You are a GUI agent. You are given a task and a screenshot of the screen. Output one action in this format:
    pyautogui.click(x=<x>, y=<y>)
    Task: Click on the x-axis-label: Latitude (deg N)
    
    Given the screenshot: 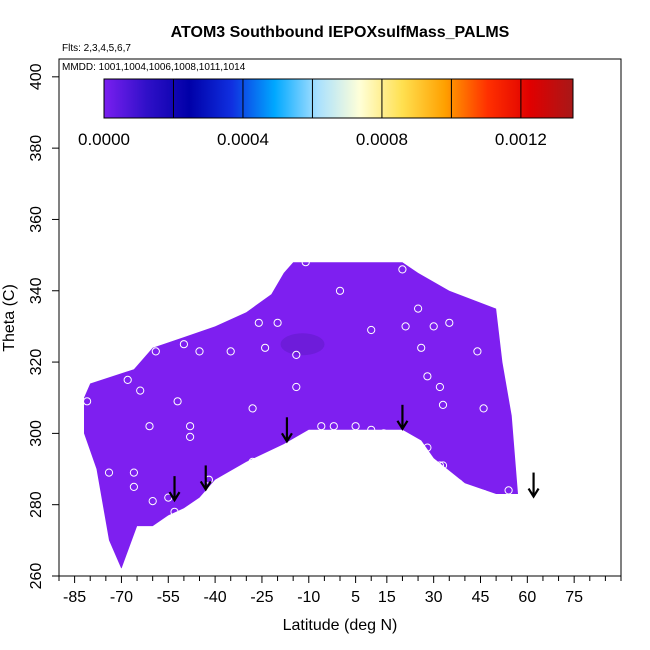 What is the action you would take?
    pyautogui.click(x=340, y=625)
    